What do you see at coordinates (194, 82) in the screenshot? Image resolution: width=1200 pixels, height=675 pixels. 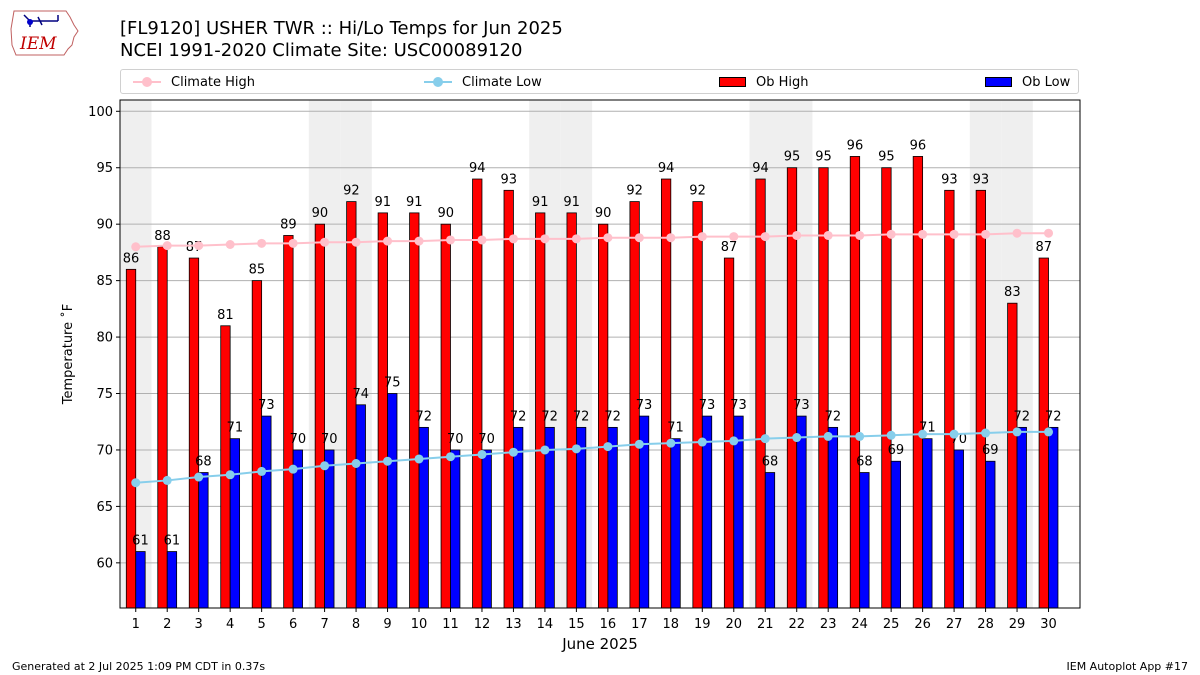 I see `legend-item-climate-high: Climate High` at bounding box center [194, 82].